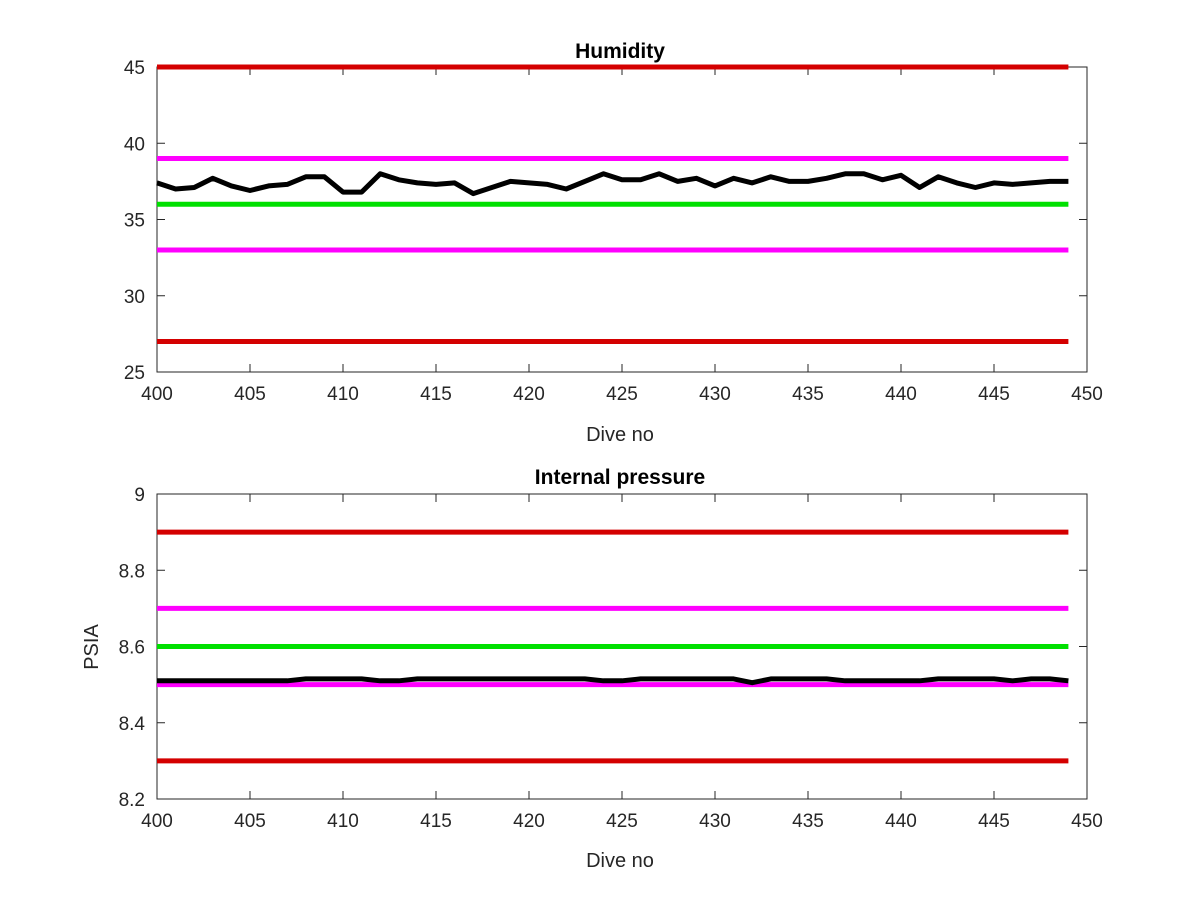  Describe the element at coordinates (92, 647) in the screenshot. I see `y-axis-label: PSIA` at that location.